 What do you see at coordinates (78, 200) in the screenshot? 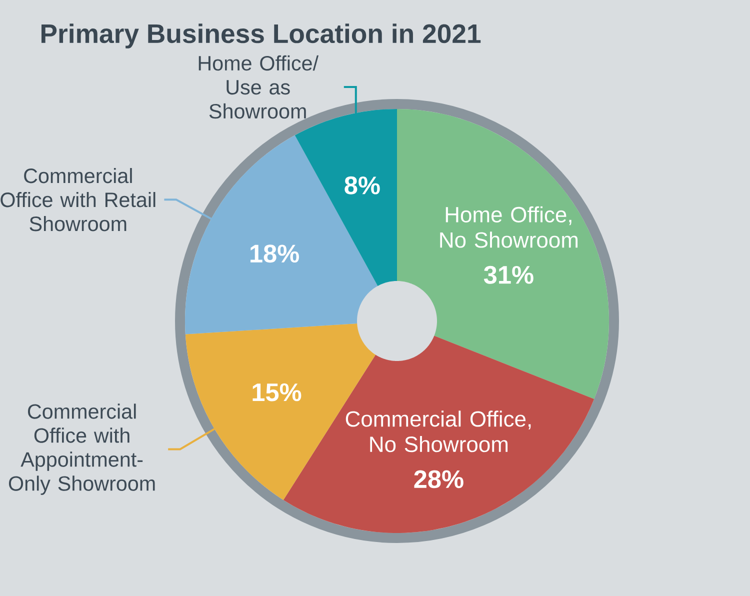
I see `slice-label: Commercial Office with Retail Showroom` at bounding box center [78, 200].